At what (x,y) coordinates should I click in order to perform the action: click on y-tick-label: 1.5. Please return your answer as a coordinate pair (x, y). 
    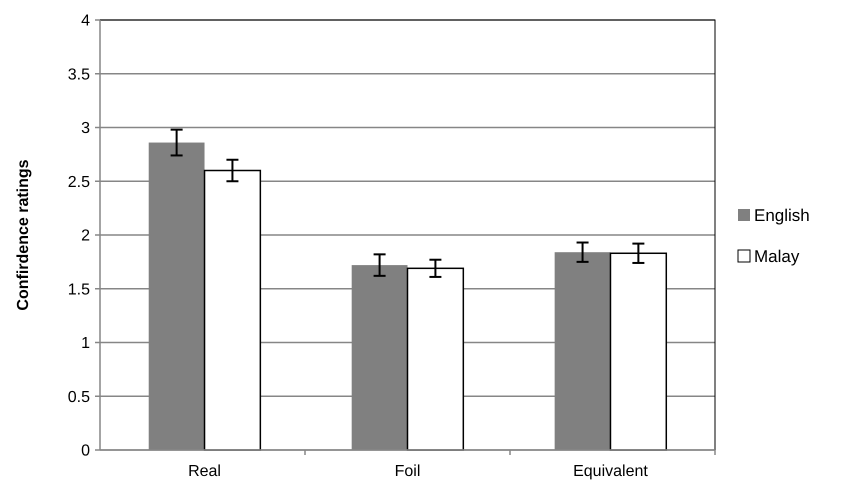
    Looking at the image, I should click on (79, 289).